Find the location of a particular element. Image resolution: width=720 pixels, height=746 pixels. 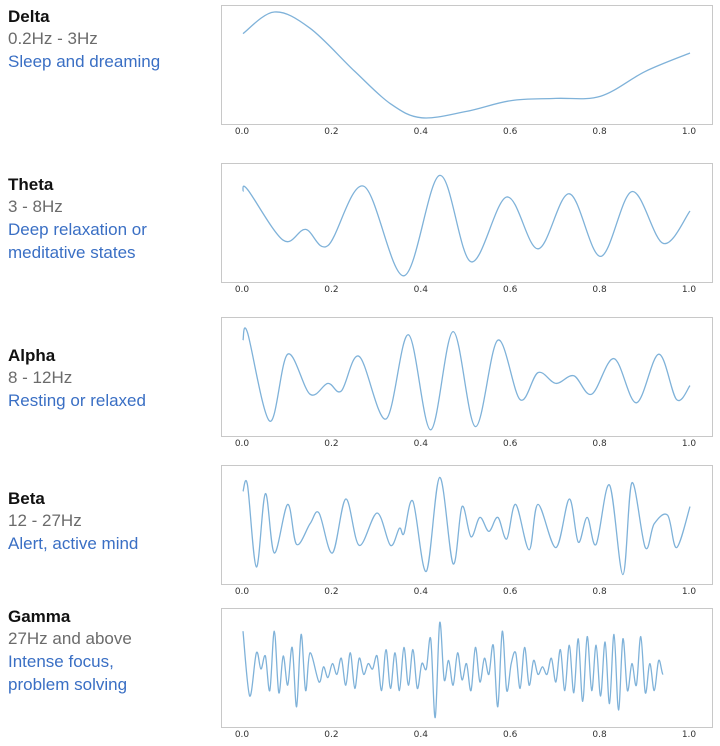

band-range: 3 - 8Hz is located at coordinates (35, 206).